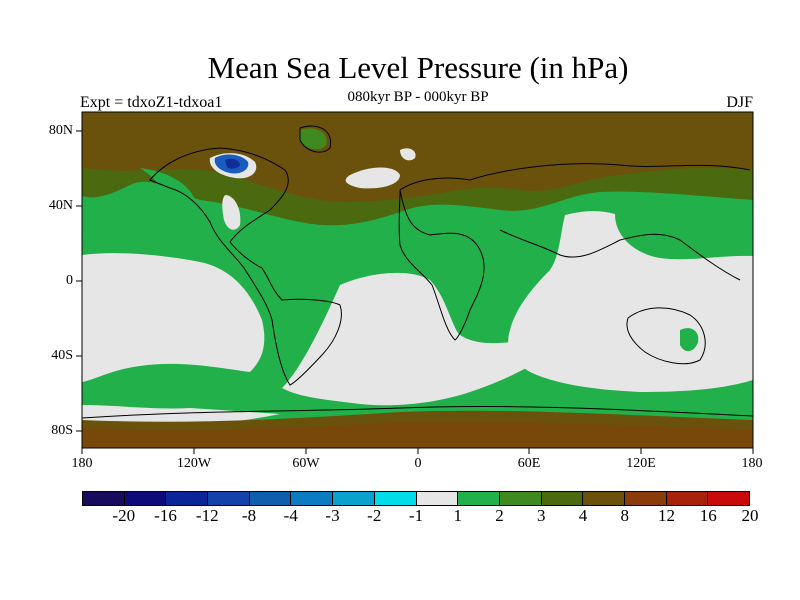 This screenshot has height=600, width=800. Describe the element at coordinates (408, 154) in the screenshot. I see `arctic-patch` at that location.